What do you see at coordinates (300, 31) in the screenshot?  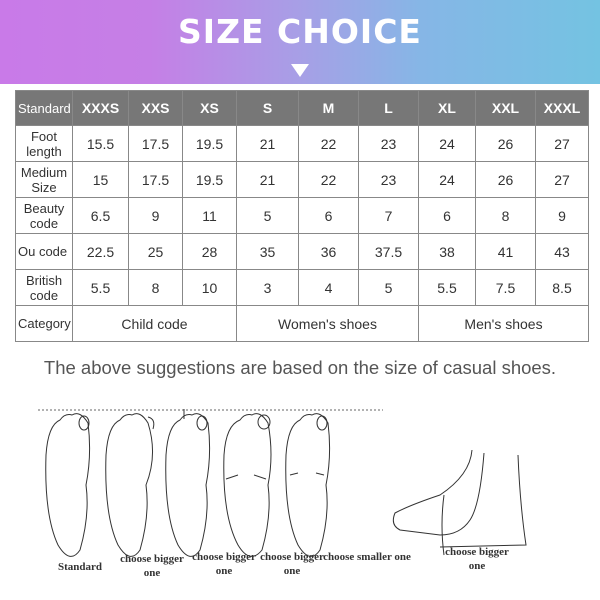 I see `banner-title: SIZE CHOICE` at bounding box center [300, 31].